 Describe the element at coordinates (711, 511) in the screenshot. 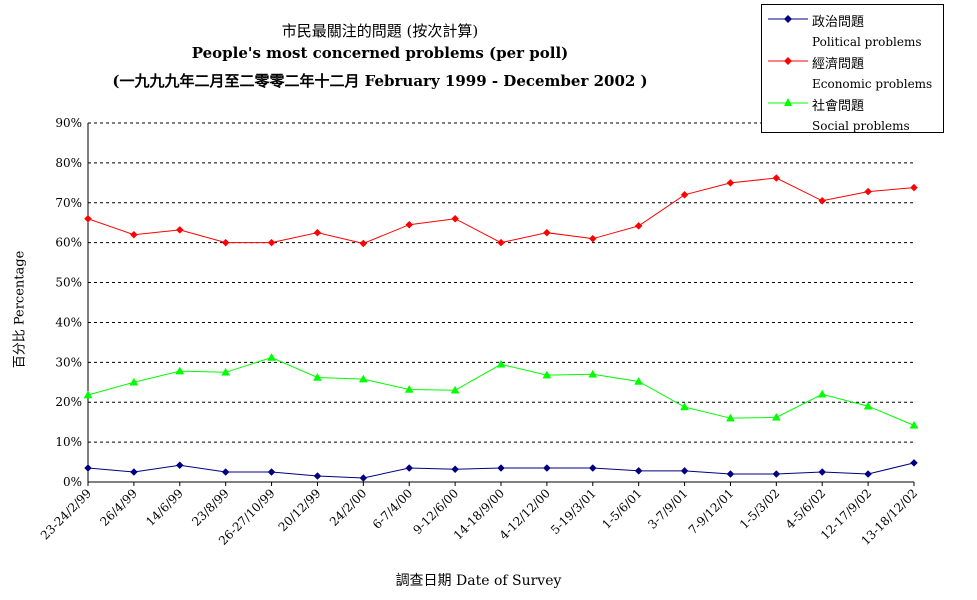

I see `x-tick-label: 7-9/12/01` at that location.